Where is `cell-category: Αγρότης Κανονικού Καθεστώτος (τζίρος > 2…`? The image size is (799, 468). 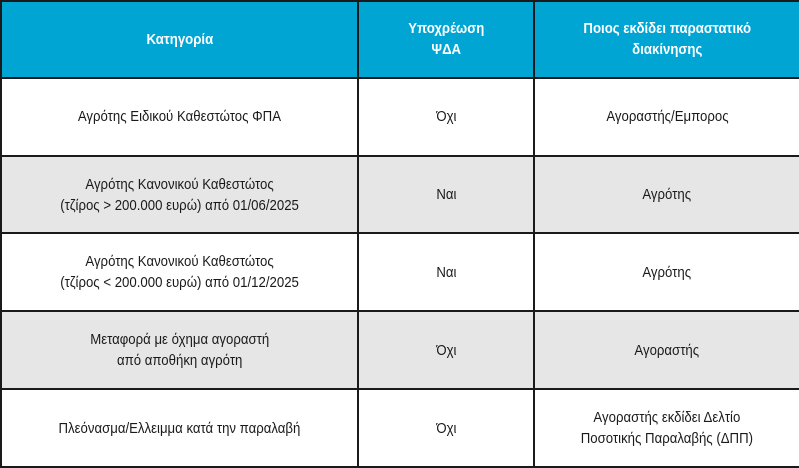
cell-category: Αγρότης Κανονικού Καθεστώτος (τζίρος > 2… is located at coordinates (179, 194).